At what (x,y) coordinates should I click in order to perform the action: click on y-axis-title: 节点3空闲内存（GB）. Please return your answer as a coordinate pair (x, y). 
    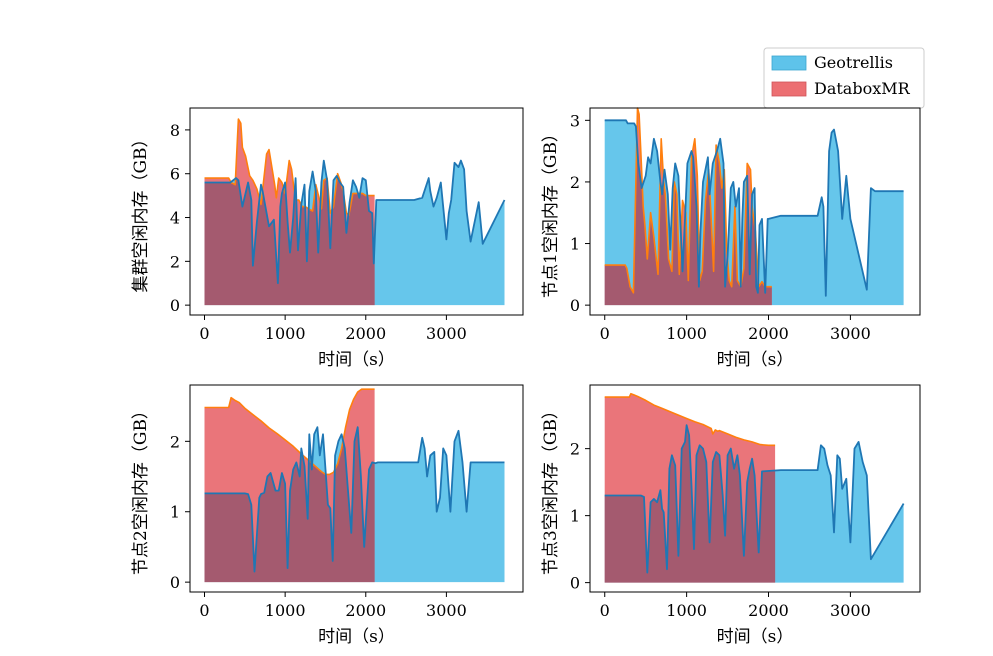
    Looking at the image, I should click on (551, 488).